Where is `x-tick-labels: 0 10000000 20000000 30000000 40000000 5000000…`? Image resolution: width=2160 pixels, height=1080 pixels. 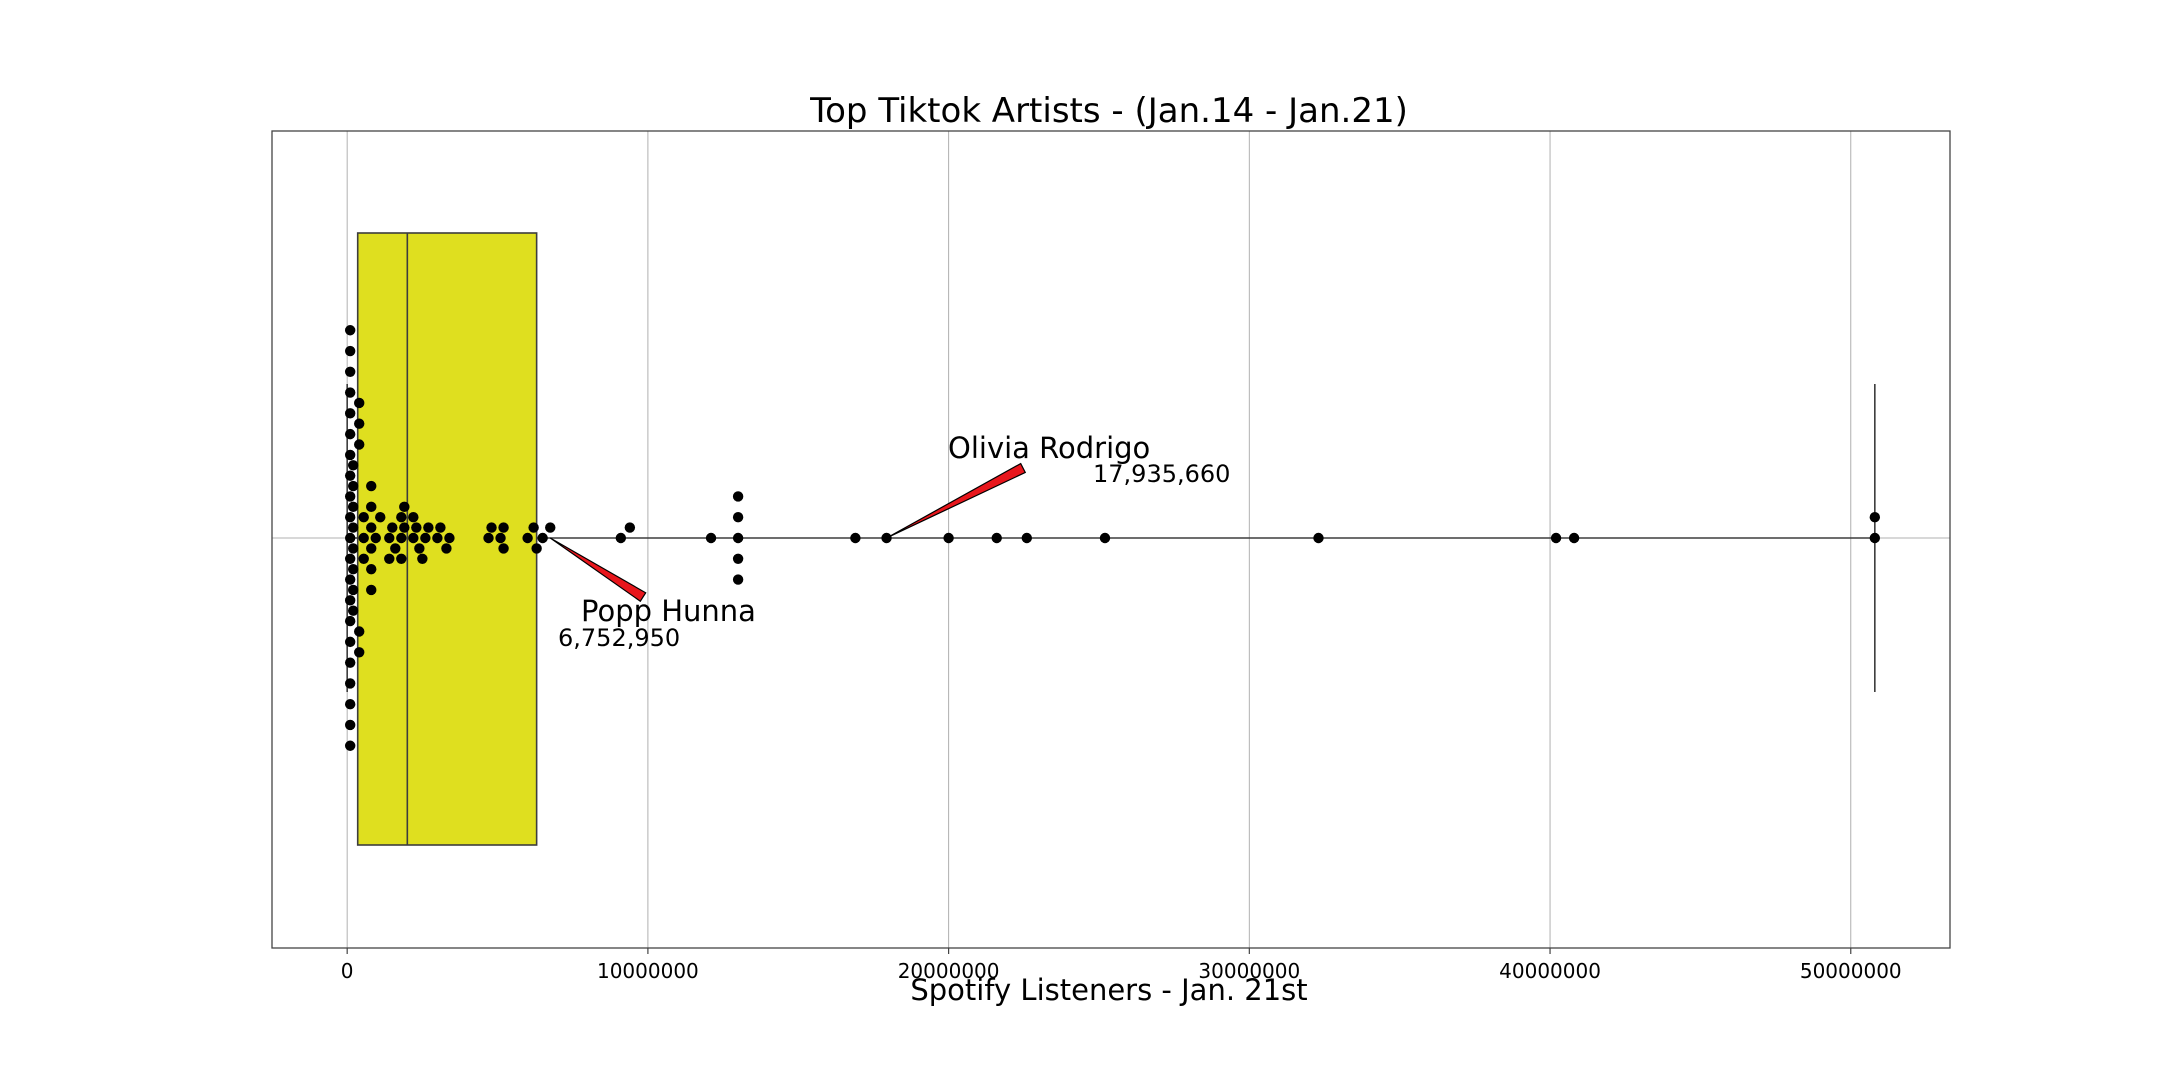 x-tick-labels: 0 10000000 20000000 30000000 40000000 5000000… is located at coordinates (1121, 965).